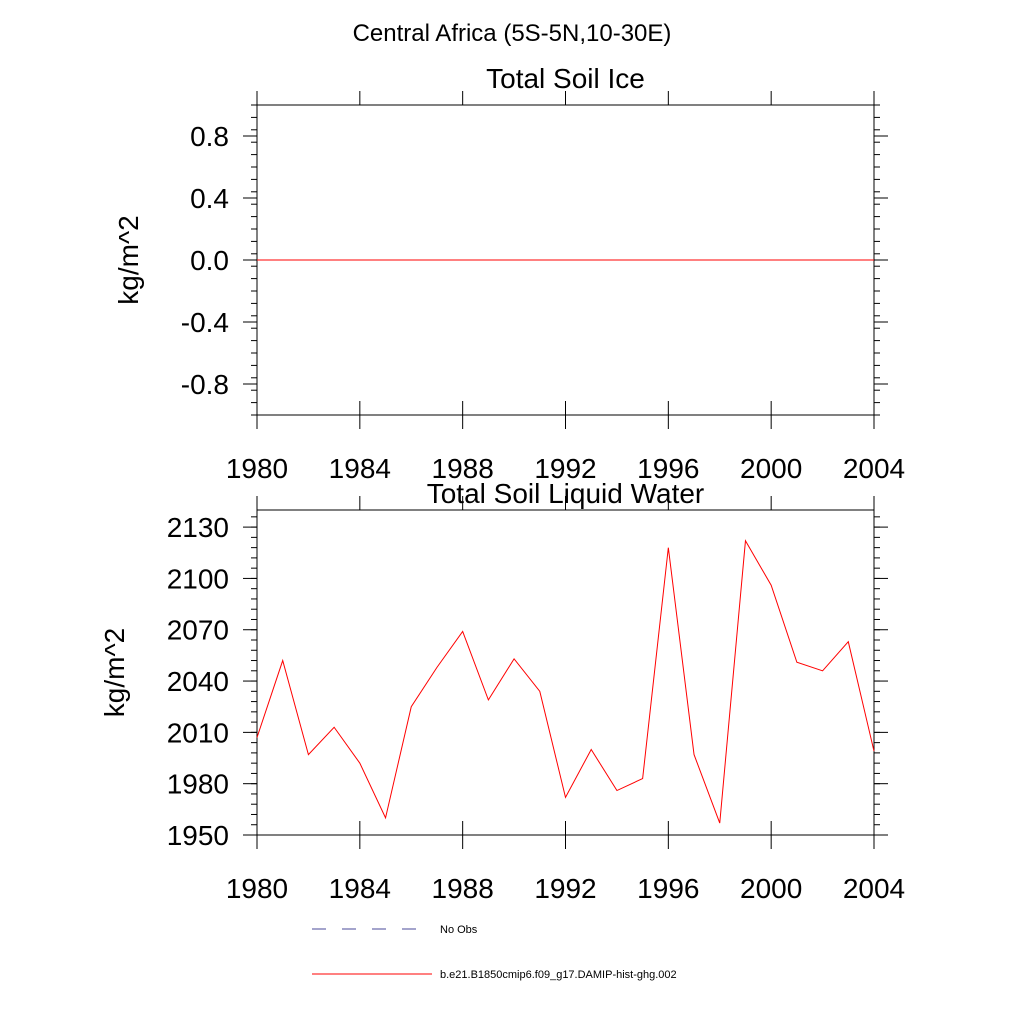 The height and width of the screenshot is (1024, 1024). I want to click on legend-label: No Obs, so click(459, 930).